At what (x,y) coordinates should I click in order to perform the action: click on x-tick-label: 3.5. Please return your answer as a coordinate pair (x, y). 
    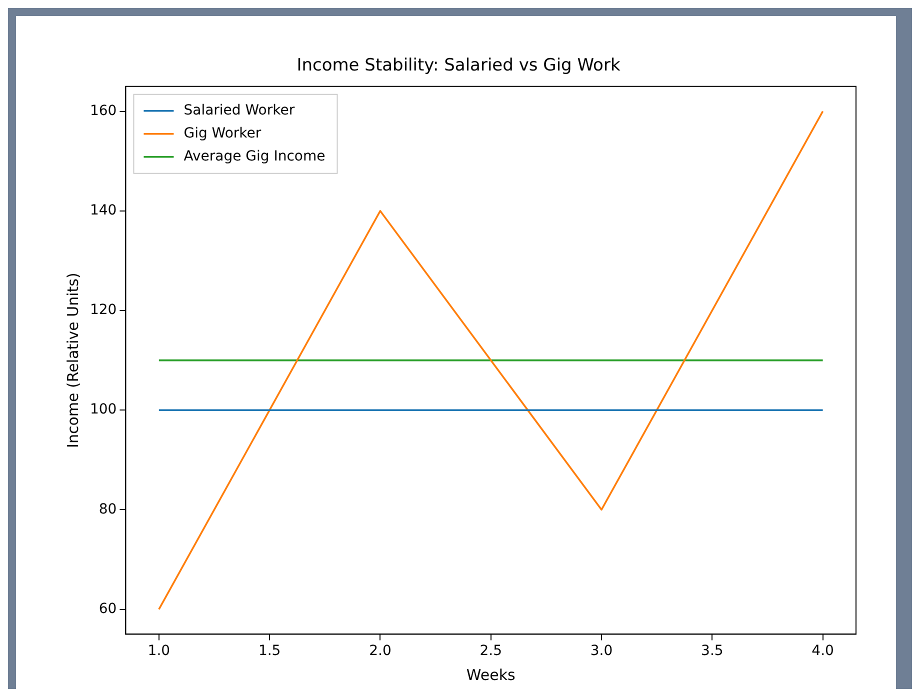
    Looking at the image, I should click on (712, 651).